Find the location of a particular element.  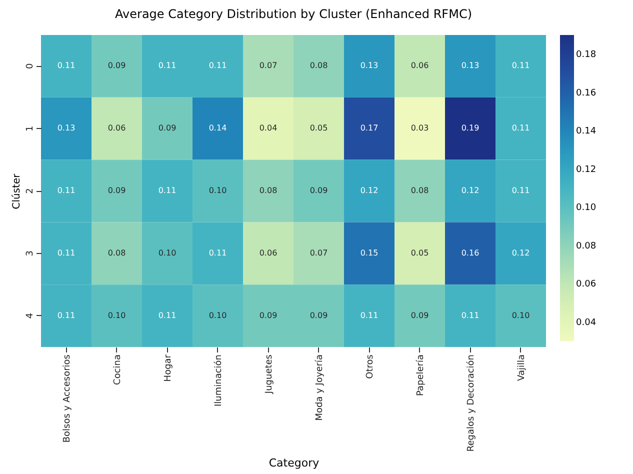

x-tick-label: Iluminación is located at coordinates (218, 380).